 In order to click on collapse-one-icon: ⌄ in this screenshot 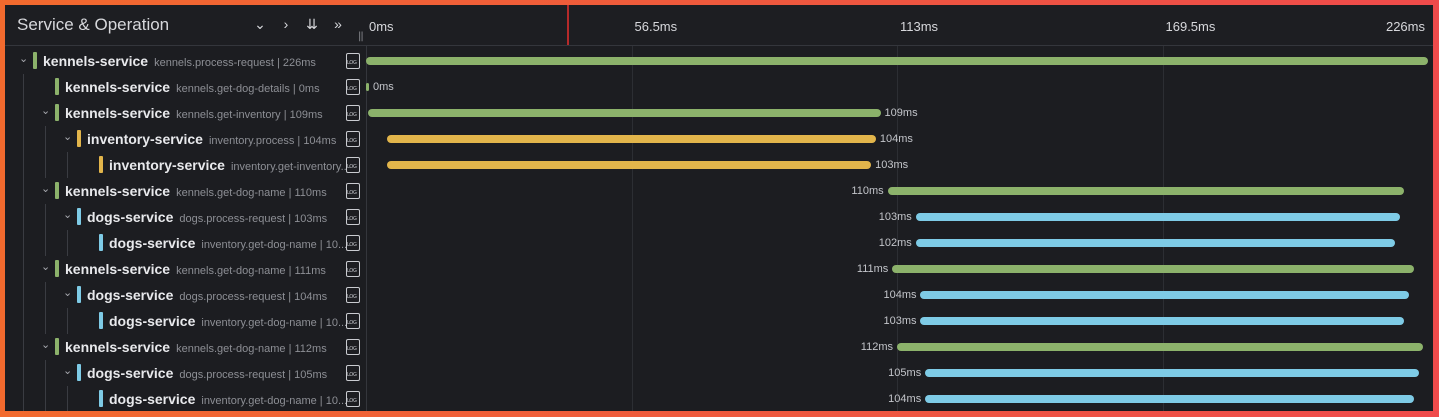, I will do `click(260, 24)`.